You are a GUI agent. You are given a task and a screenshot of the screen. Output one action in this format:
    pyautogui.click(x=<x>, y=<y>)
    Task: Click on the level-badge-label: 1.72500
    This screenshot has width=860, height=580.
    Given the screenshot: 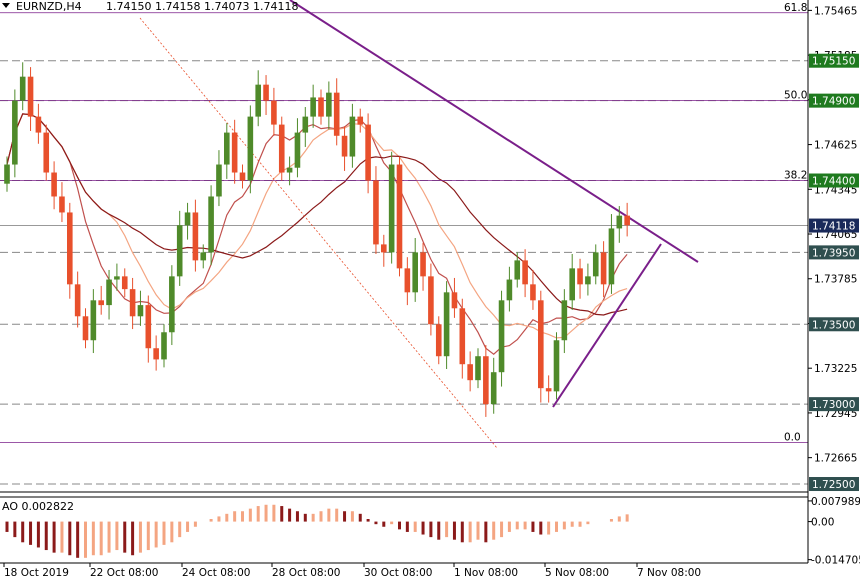 What is the action you would take?
    pyautogui.click(x=833, y=485)
    